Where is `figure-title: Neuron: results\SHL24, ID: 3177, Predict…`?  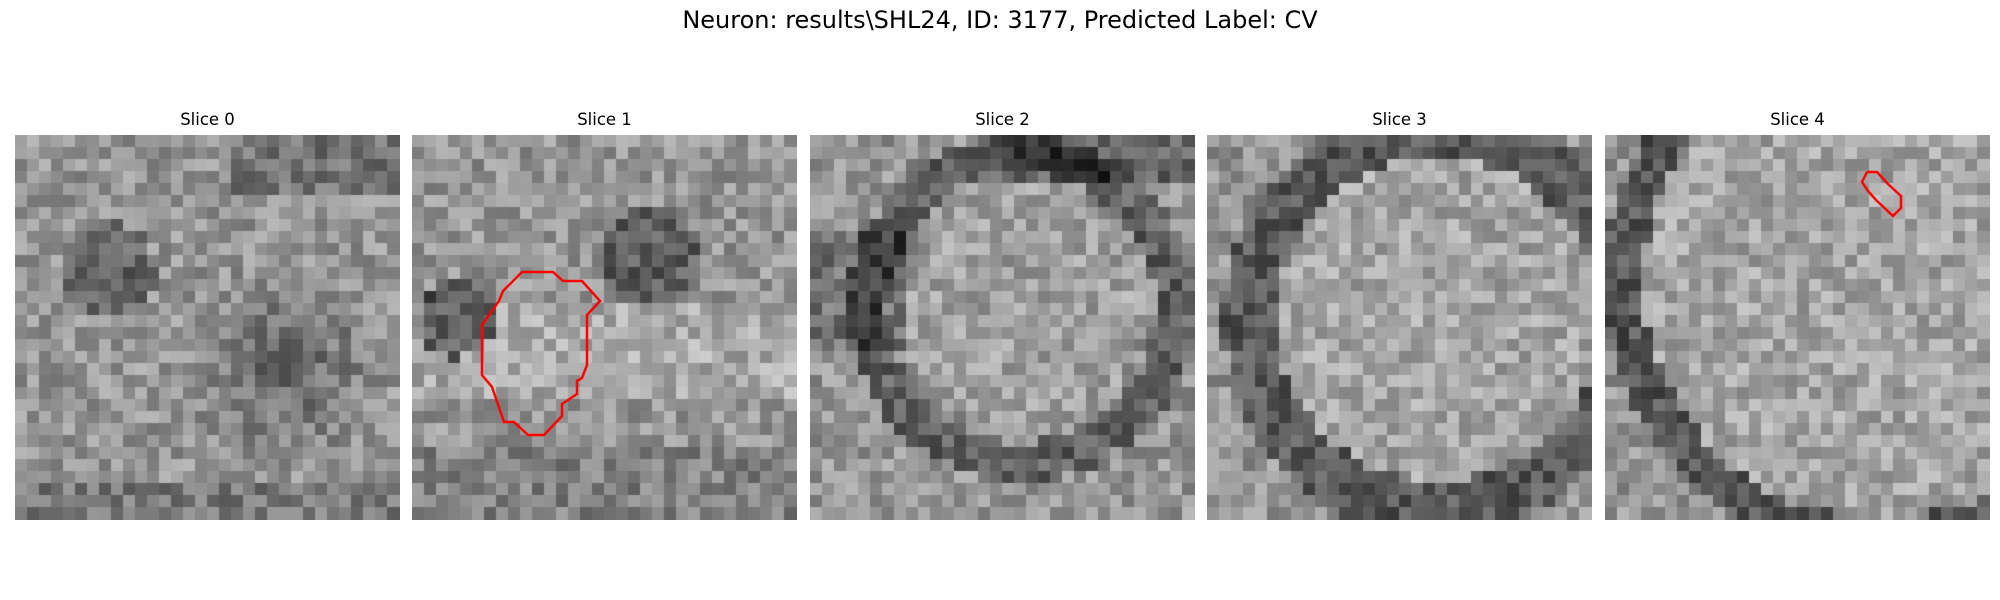 figure-title: Neuron: results\SHL24, ID: 3177, Predict… is located at coordinates (1000, 20).